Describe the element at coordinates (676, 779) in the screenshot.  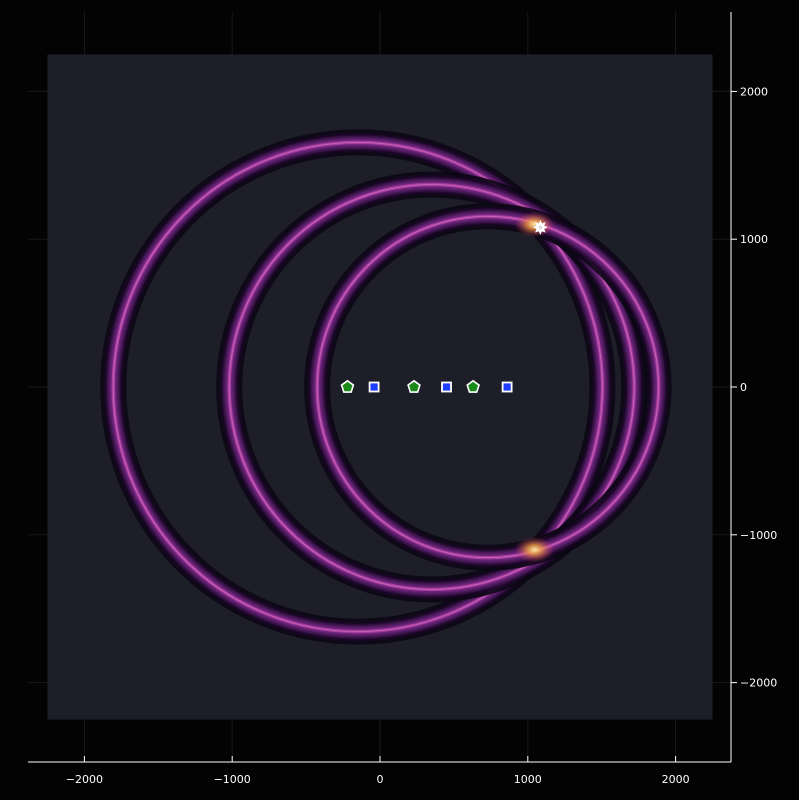
I see `x-tick-label: 2000` at that location.